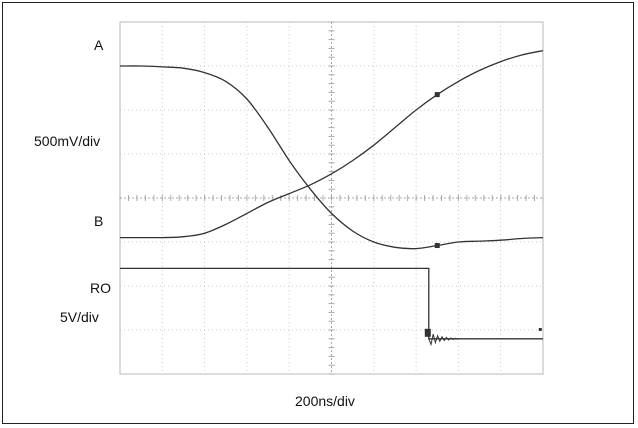  What do you see at coordinates (540, 329) in the screenshot?
I see `ro-end-marker` at bounding box center [540, 329].